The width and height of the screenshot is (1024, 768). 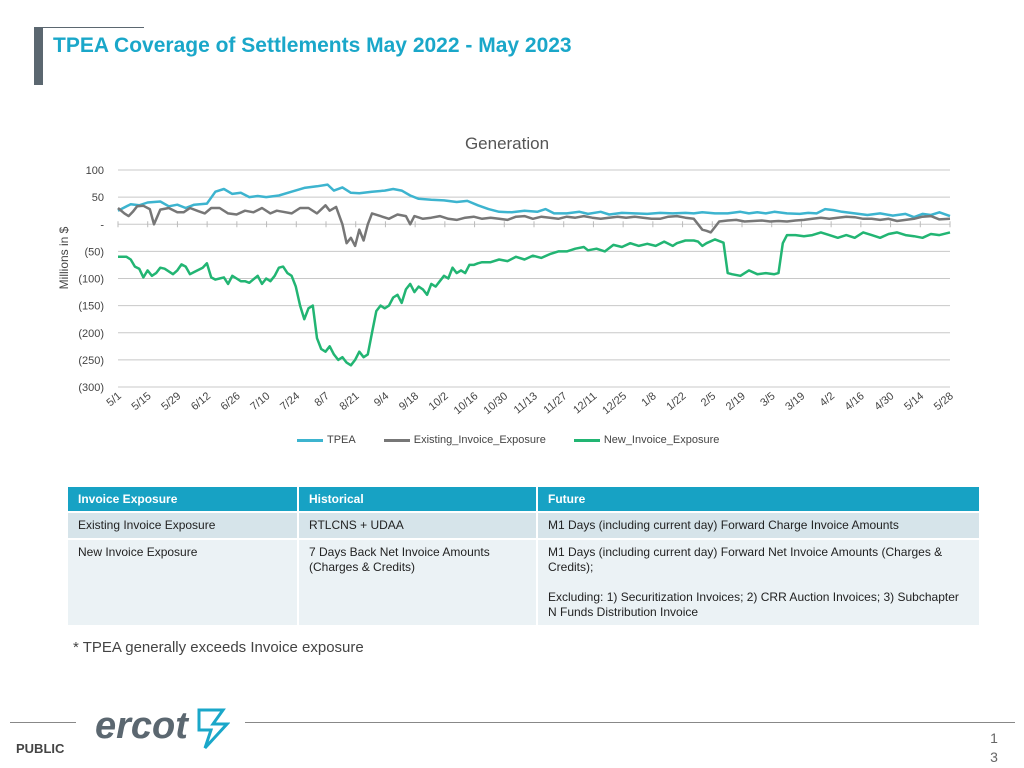 I want to click on series-line-existing-invoice-exposure, so click(x=534, y=226).